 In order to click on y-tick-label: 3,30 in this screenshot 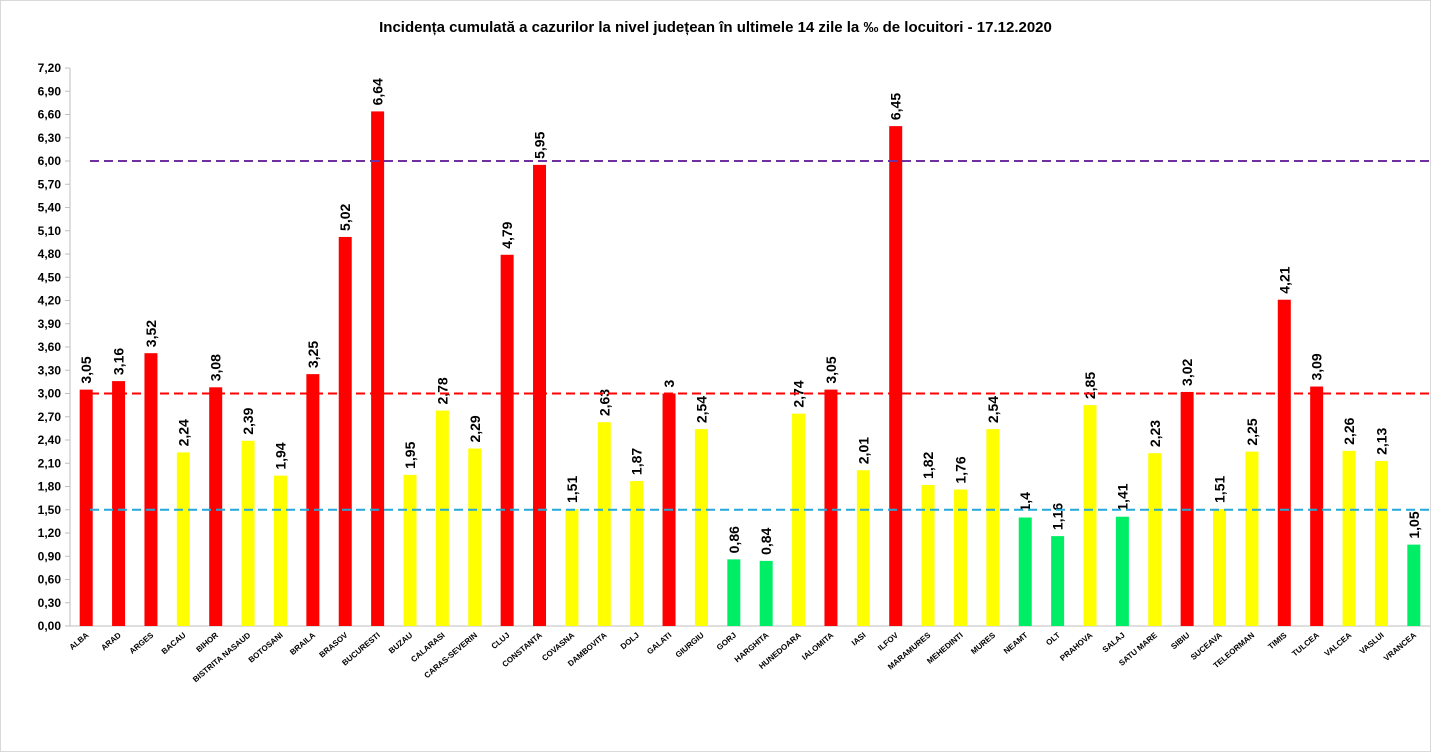, I will do `click(50, 370)`.